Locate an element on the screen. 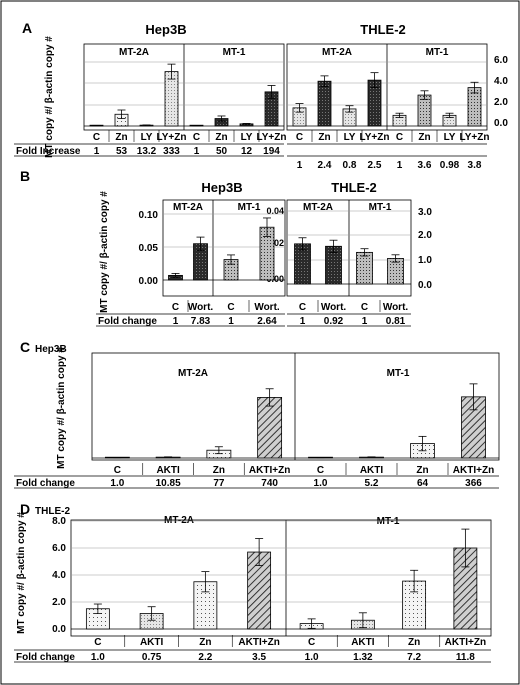 The width and height of the screenshot is (520, 685). fold-value: 11.8 is located at coordinates (465, 657).